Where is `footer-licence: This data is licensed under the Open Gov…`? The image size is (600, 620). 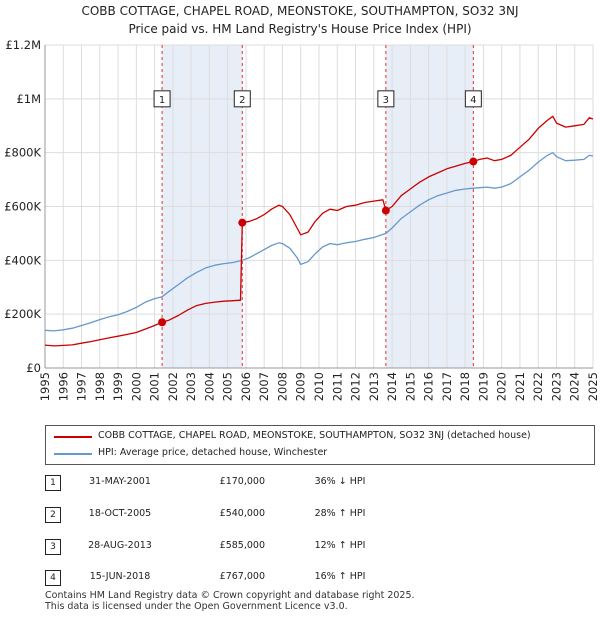 footer-licence: This data is licensed under the Open Gov… is located at coordinates (196, 606).